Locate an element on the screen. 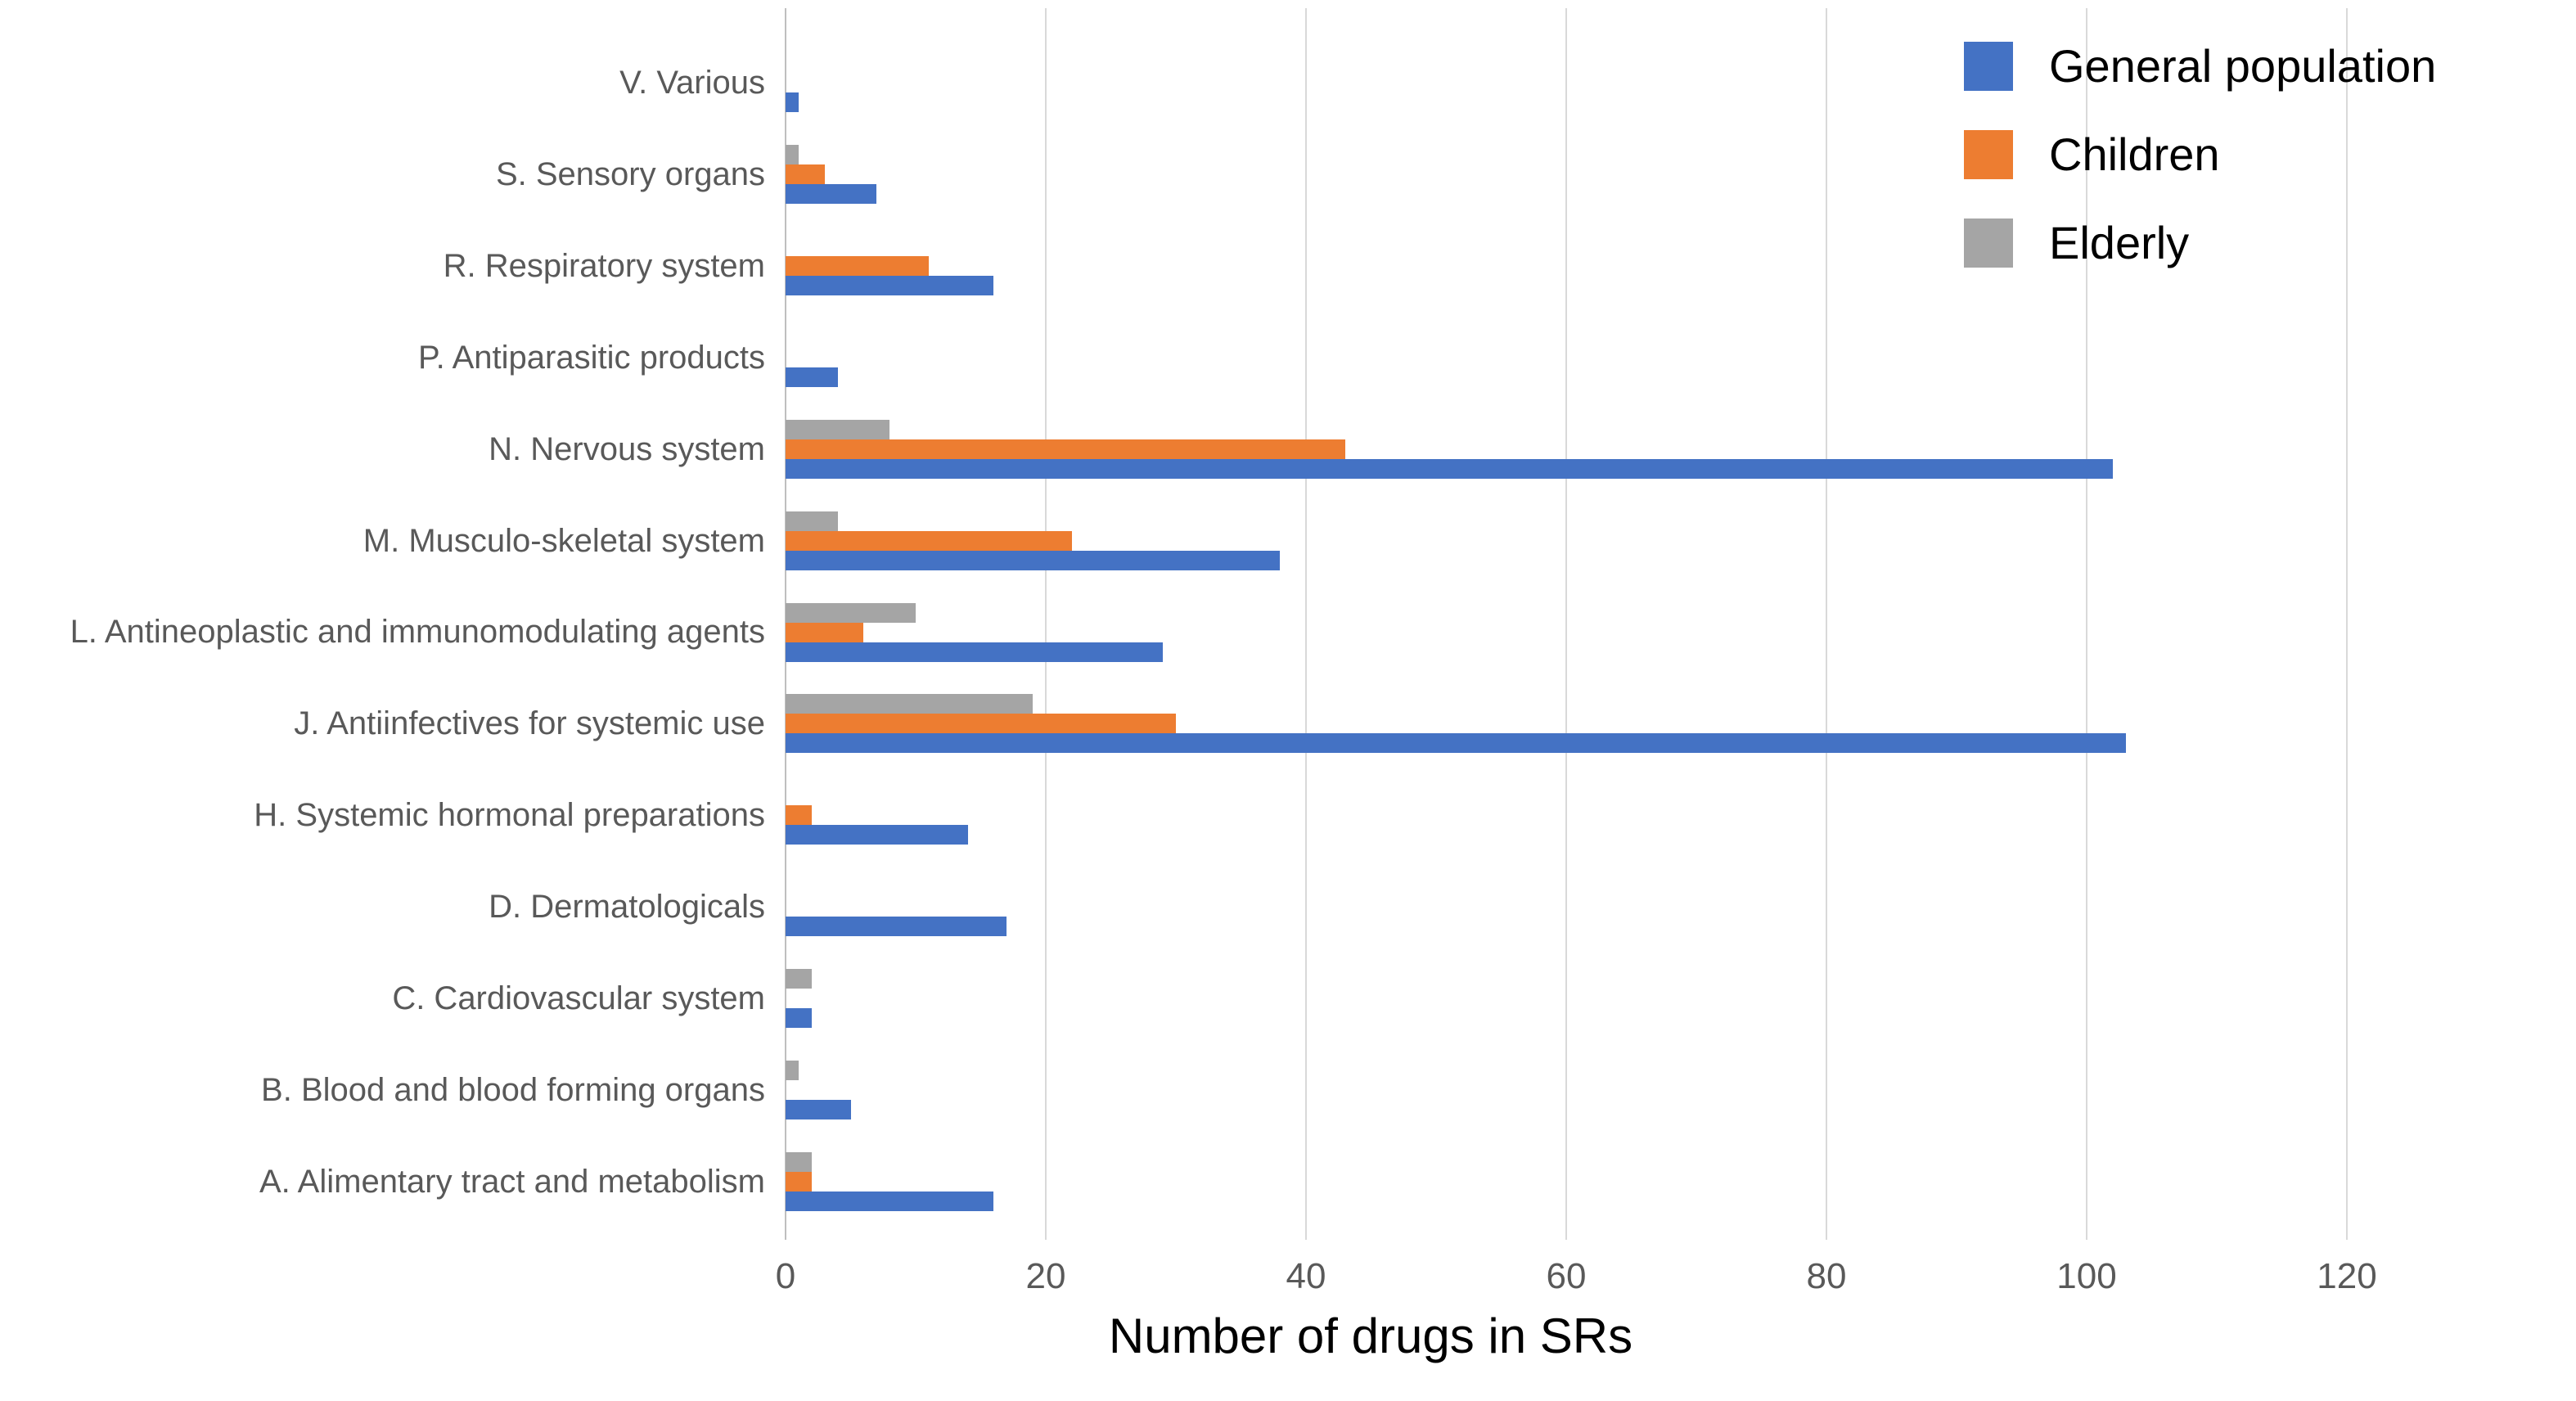  category-label-m: M. Musculo-skeletal system is located at coordinates (564, 540).